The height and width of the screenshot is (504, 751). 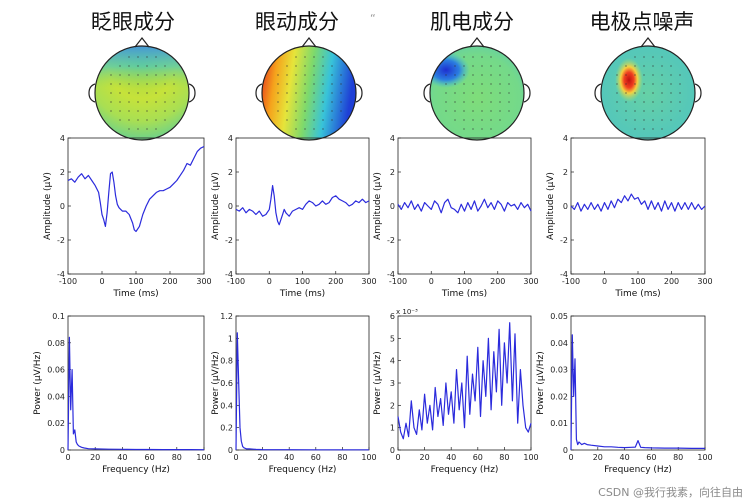 What do you see at coordinates (259, 93) in the screenshot?
I see `left-ear` at bounding box center [259, 93].